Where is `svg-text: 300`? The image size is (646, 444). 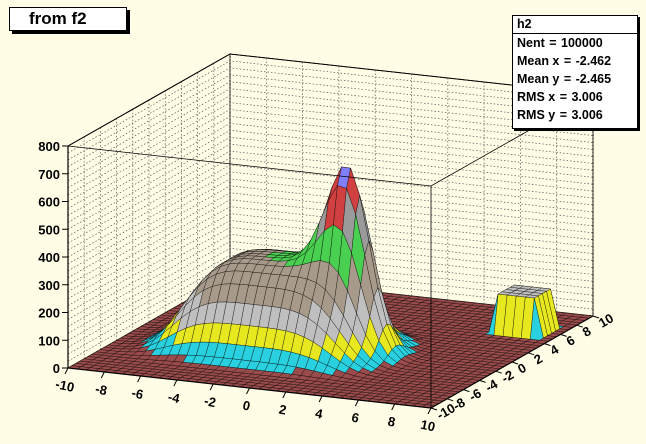 svg-text: 300 is located at coordinates (49, 285).